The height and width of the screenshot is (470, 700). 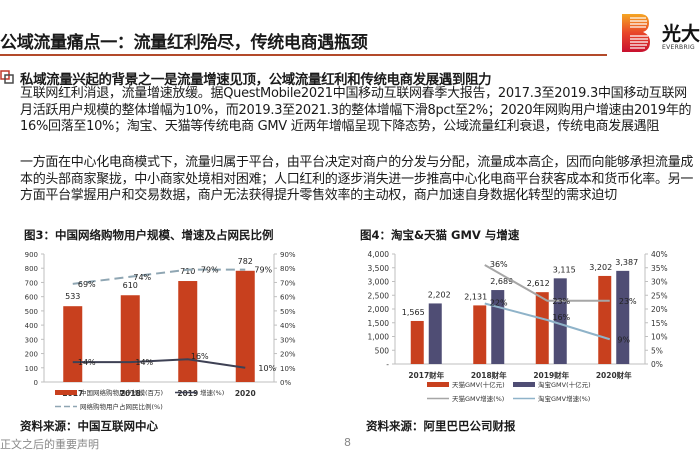 I want to click on y-tick-label: 300, so click(x=31, y=340).